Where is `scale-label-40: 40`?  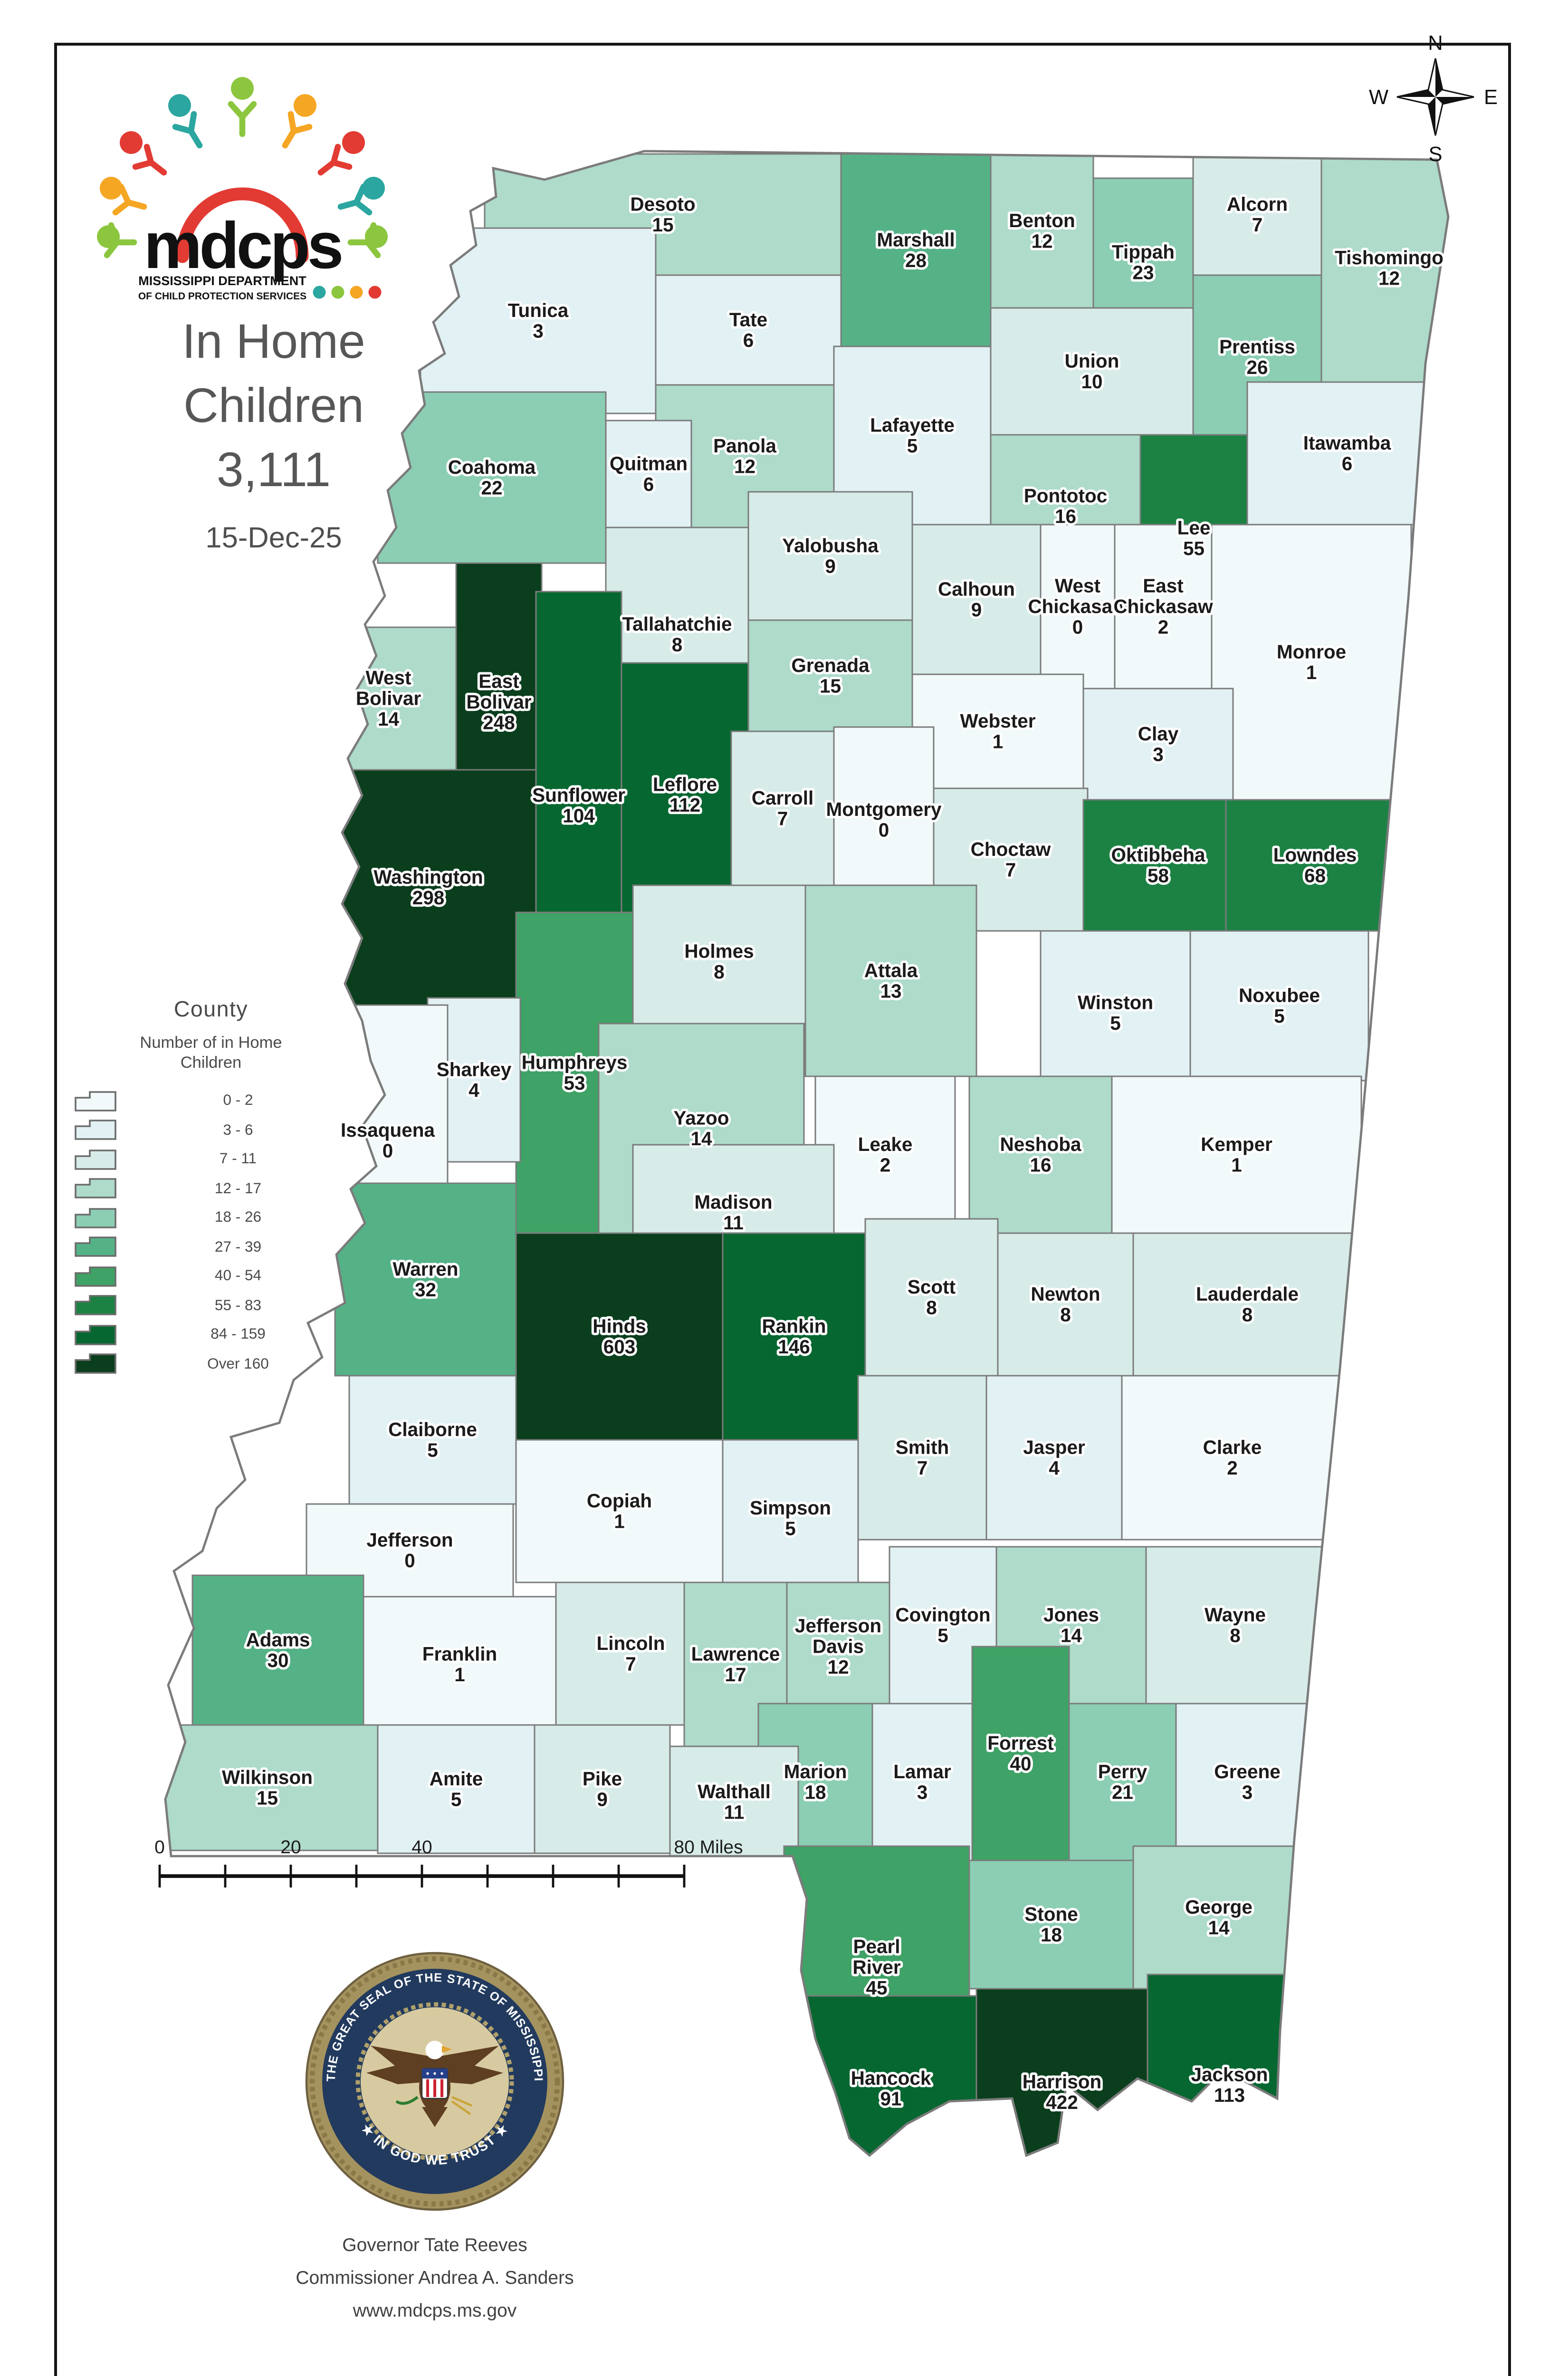 scale-label-40: 40 is located at coordinates (422, 1847).